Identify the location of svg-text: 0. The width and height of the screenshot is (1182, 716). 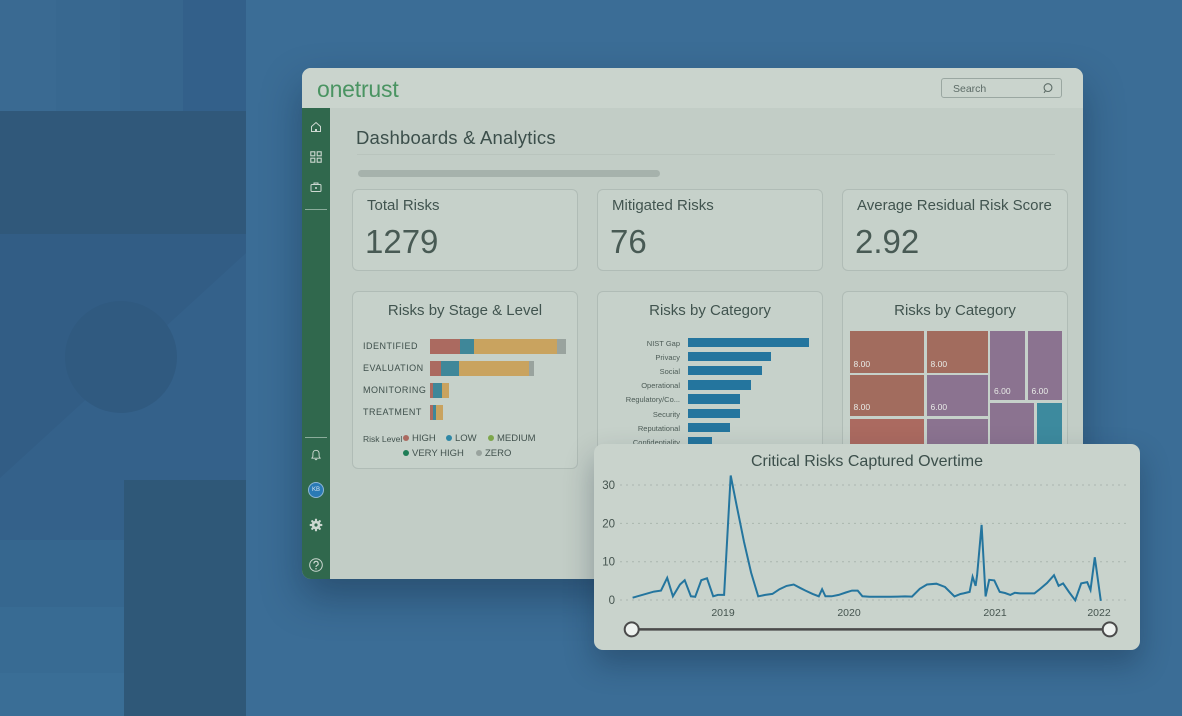
(612, 601).